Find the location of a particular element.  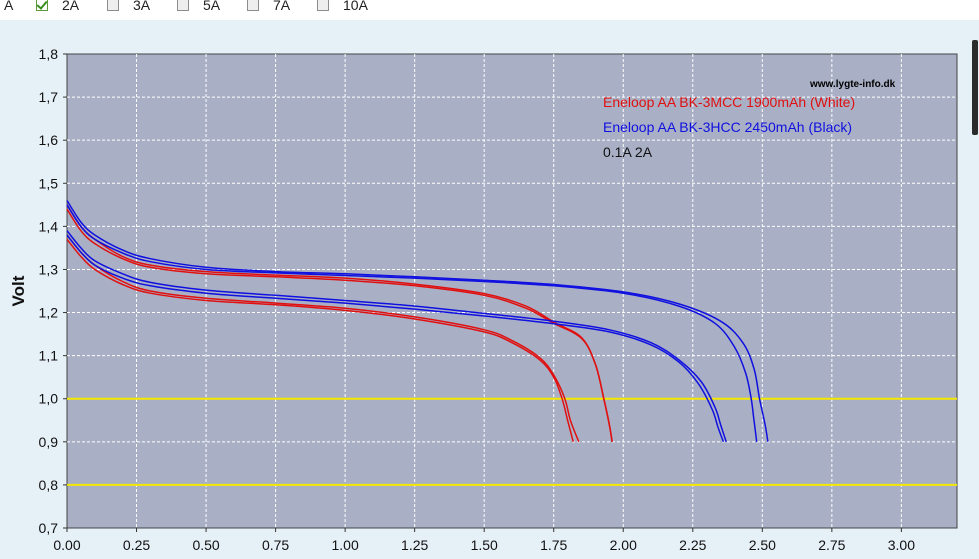

y-tick-label: 1,1 is located at coordinates (49, 356).